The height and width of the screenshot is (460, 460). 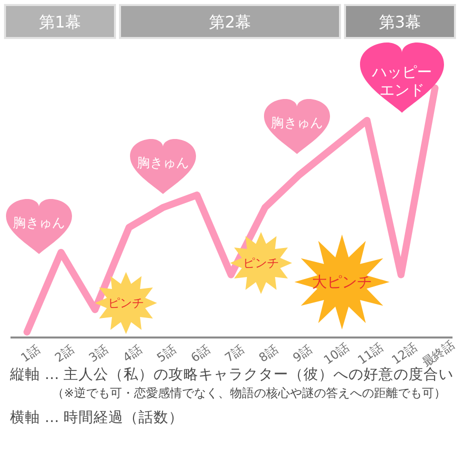 What do you see at coordinates (370, 354) in the screenshot?
I see `x-tick-label: 11話` at bounding box center [370, 354].